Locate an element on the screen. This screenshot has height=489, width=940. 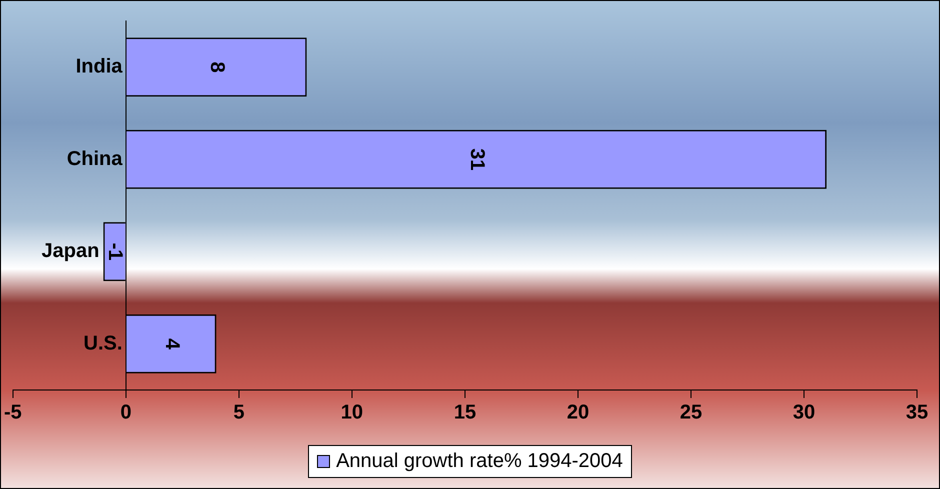
x-tick-label: 15 is located at coordinates (465, 413).